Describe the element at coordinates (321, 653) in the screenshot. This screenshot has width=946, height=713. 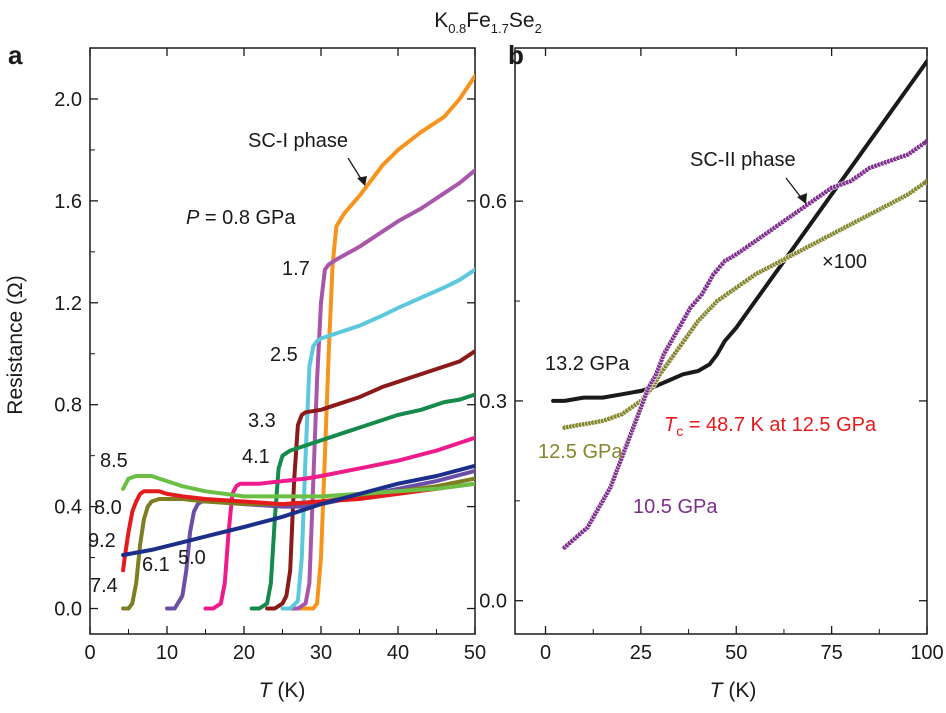
I see `panel-a-x-tick-label: 30` at that location.